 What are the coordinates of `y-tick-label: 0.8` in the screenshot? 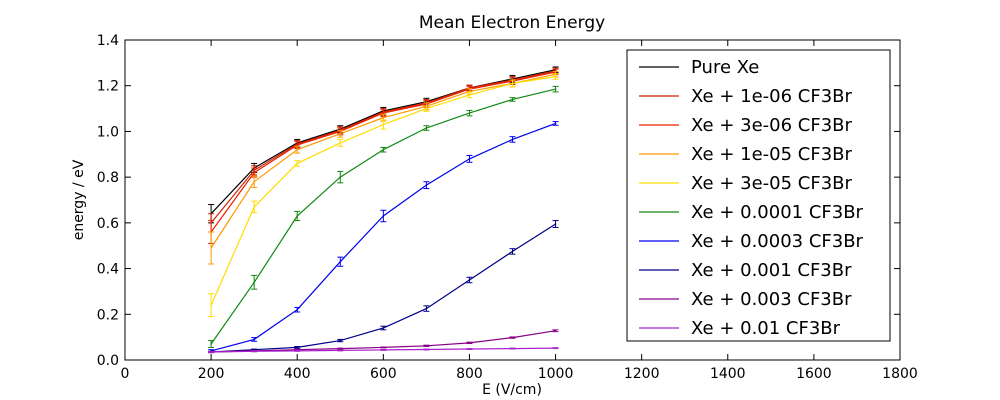 It's located at (108, 178).